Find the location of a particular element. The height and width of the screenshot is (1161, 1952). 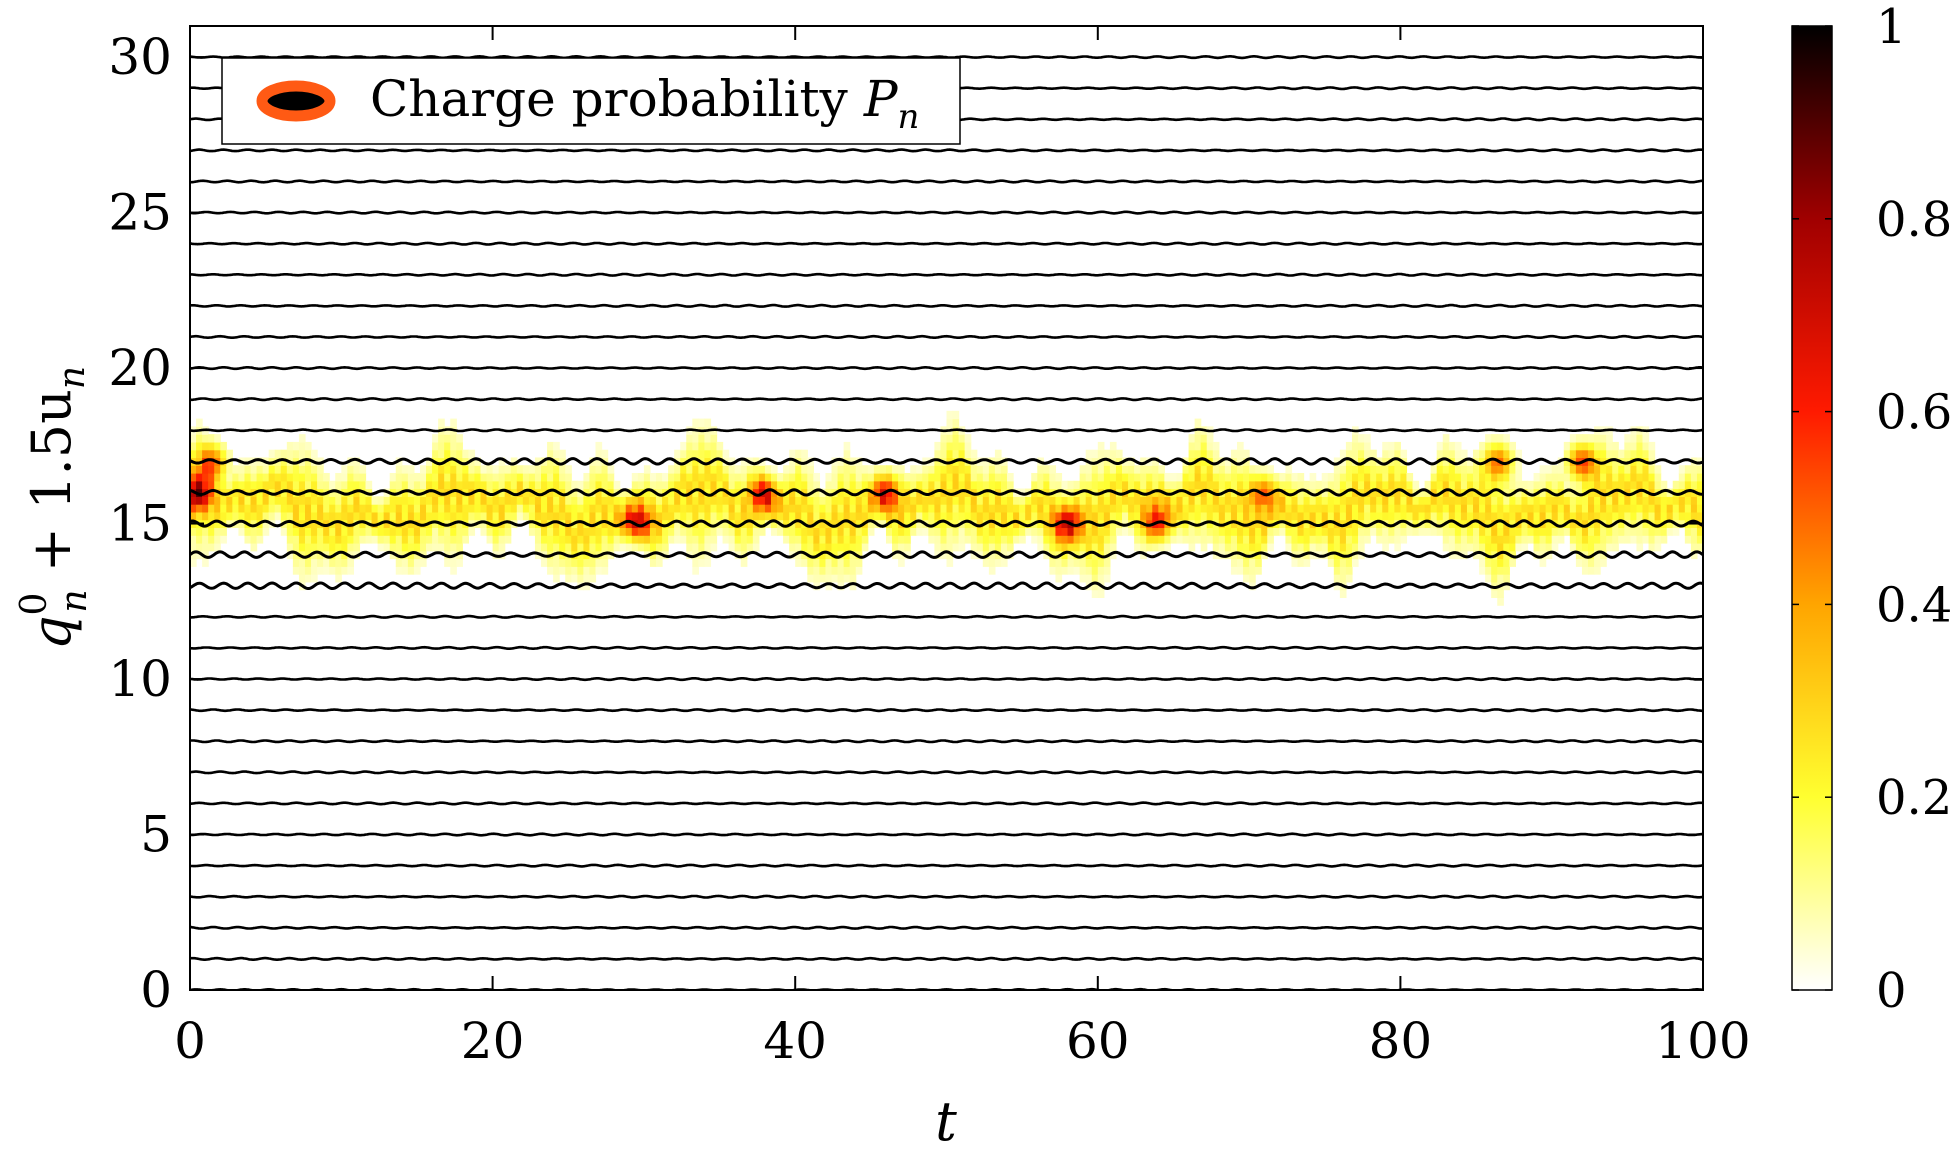

legend-label: Charge probability is located at coordinates (609, 99).